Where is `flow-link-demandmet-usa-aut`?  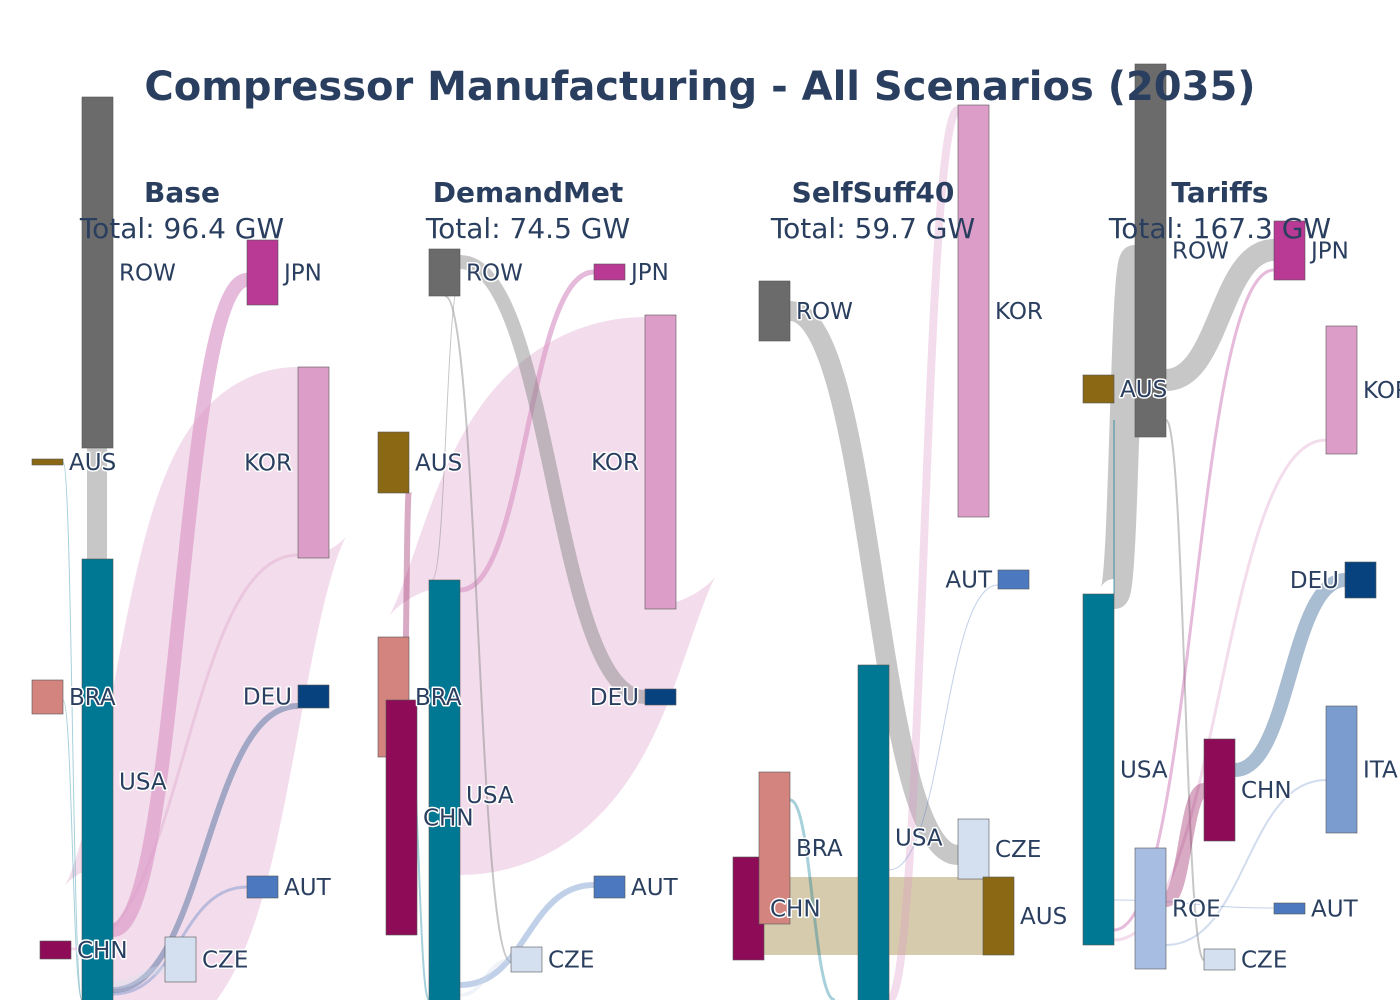 flow-link-demandmet-usa-aut is located at coordinates (527, 935).